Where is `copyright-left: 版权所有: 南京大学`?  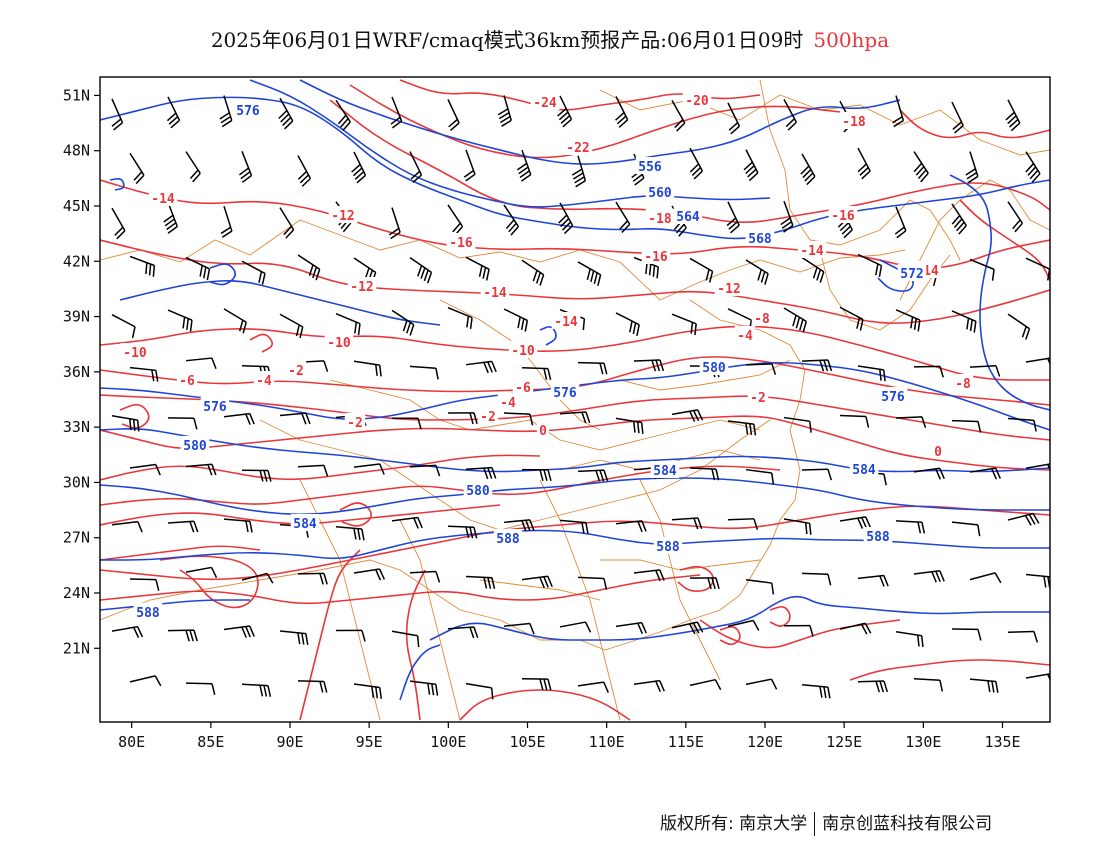
copyright-left: 版权所有: 南京大学 is located at coordinates (734, 824).